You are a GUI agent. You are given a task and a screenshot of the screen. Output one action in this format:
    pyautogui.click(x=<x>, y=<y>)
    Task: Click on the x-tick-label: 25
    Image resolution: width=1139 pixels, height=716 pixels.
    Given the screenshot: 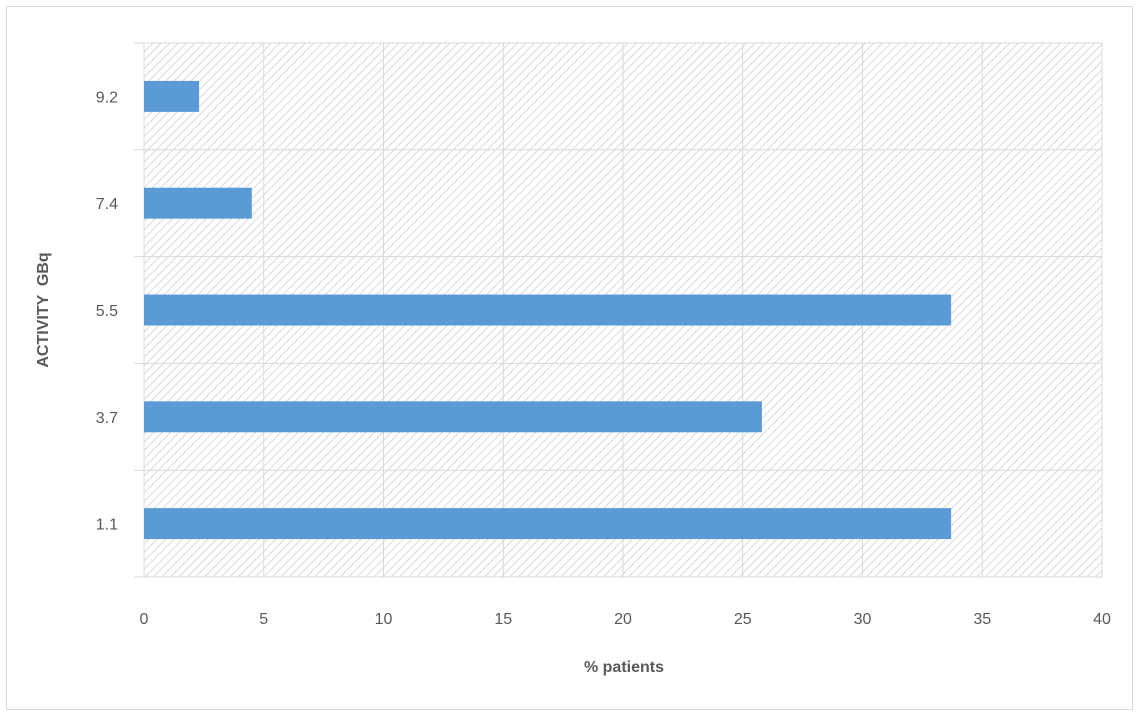 What is the action you would take?
    pyautogui.click(x=743, y=619)
    